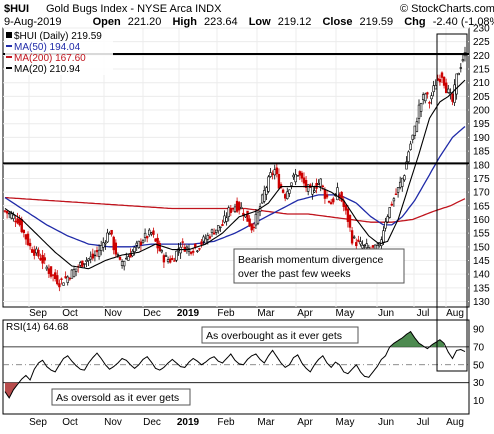  I want to click on rsi-overbought-fill, so click(407, 339).